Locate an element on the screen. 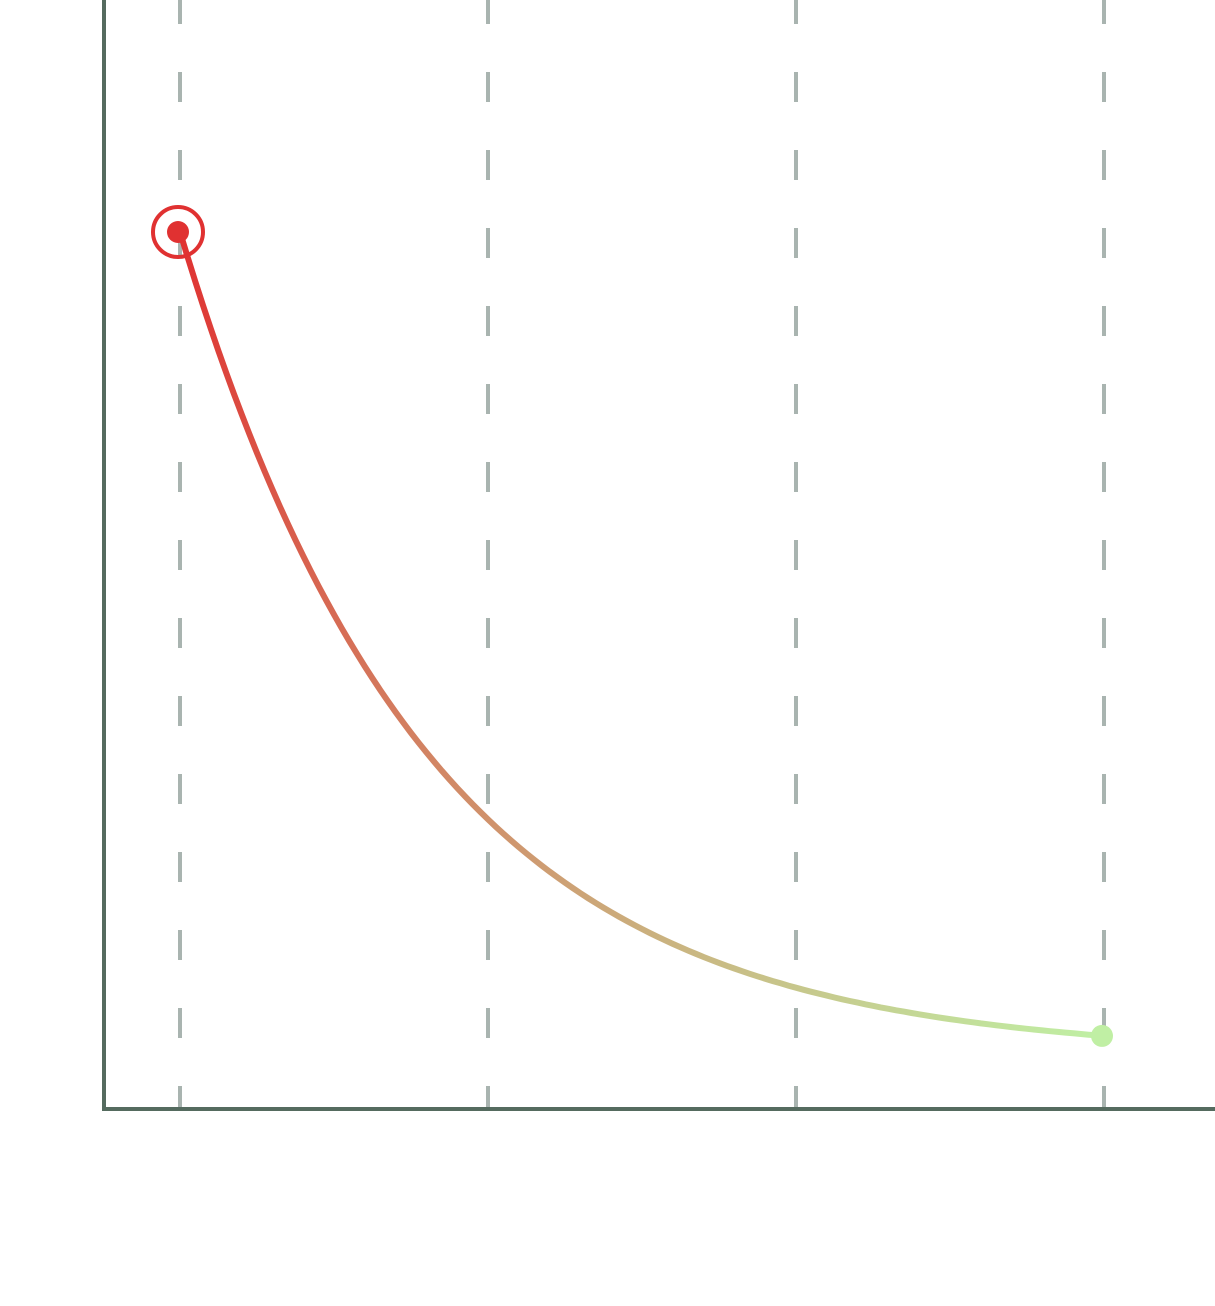 The height and width of the screenshot is (1306, 1215). start-point-ring is located at coordinates (178, 232).